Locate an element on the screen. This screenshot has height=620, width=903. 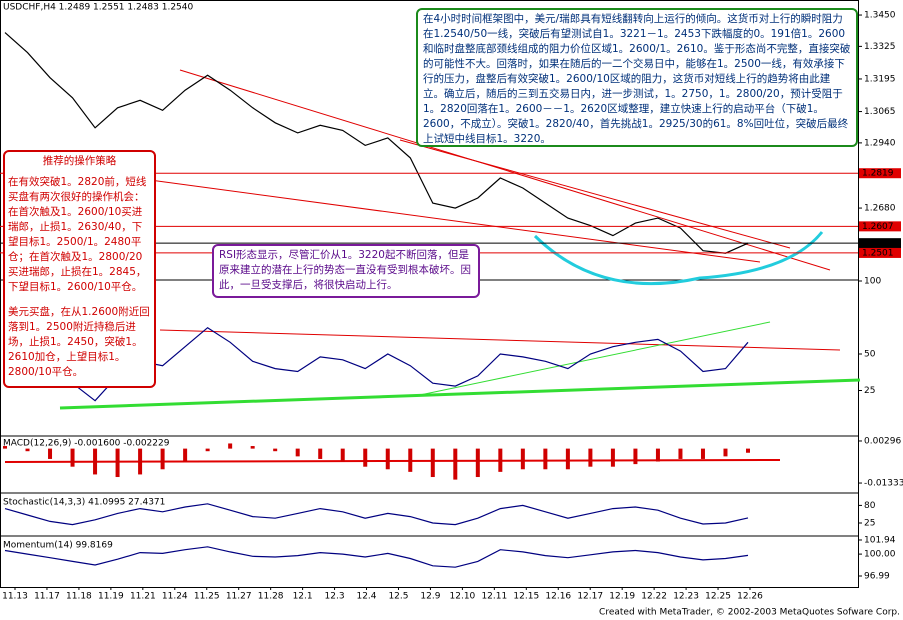
x-tick-label: 11.27 is located at coordinates (239, 597).